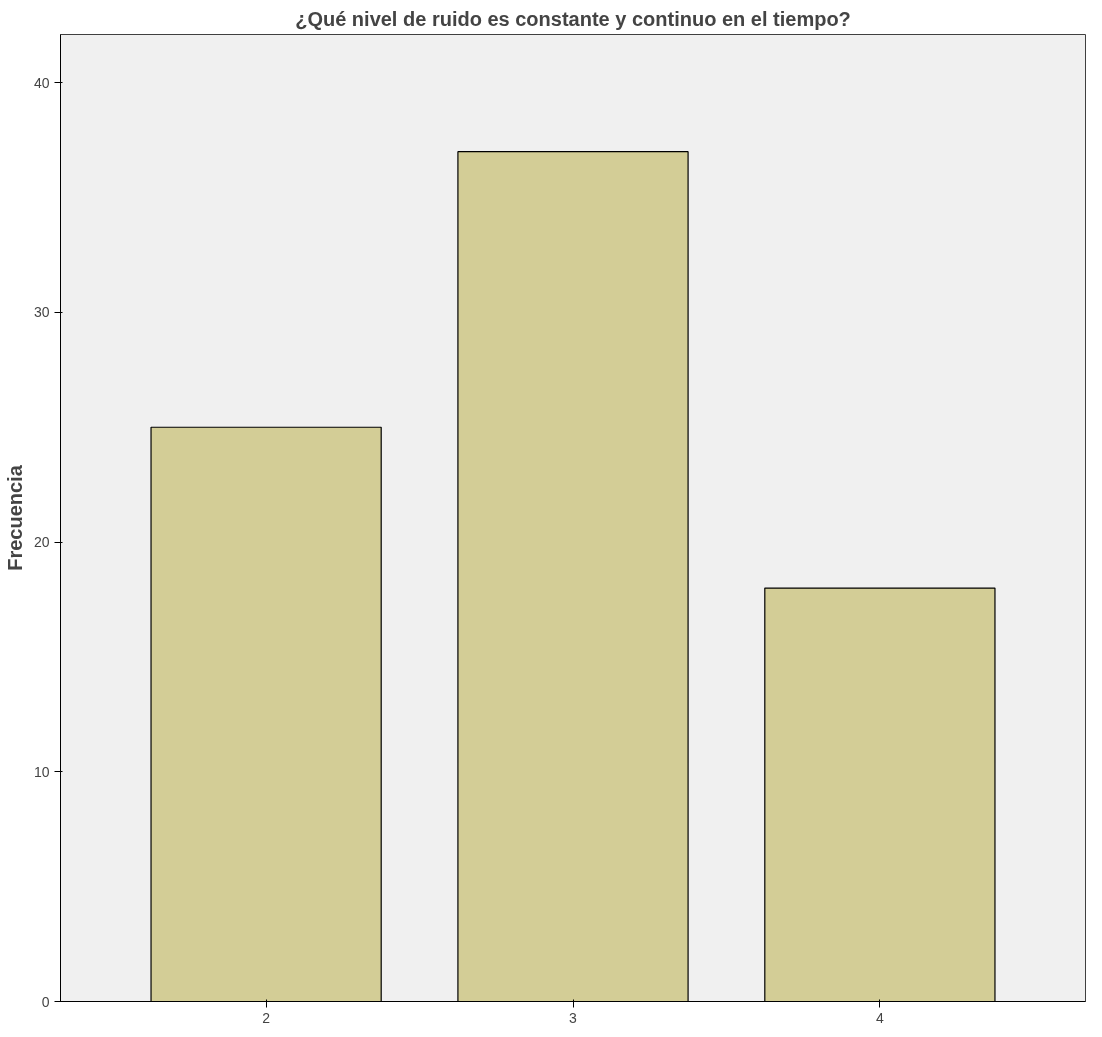  What do you see at coordinates (573, 18) in the screenshot?
I see `chart-title: ¿Qué nivel de ruido es constante y continuo en el tiempo?` at bounding box center [573, 18].